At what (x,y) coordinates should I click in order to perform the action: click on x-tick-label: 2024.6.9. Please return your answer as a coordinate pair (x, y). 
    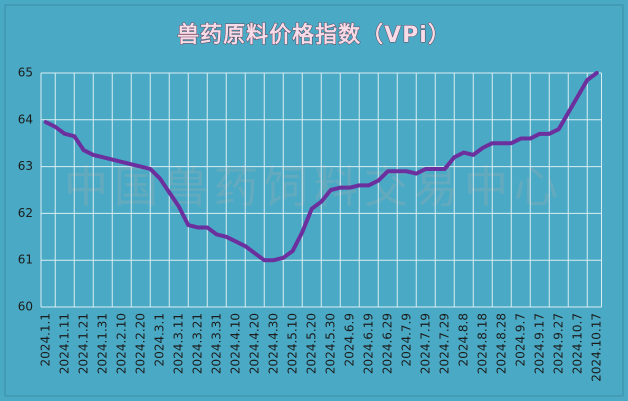
    Looking at the image, I should click on (349, 339).